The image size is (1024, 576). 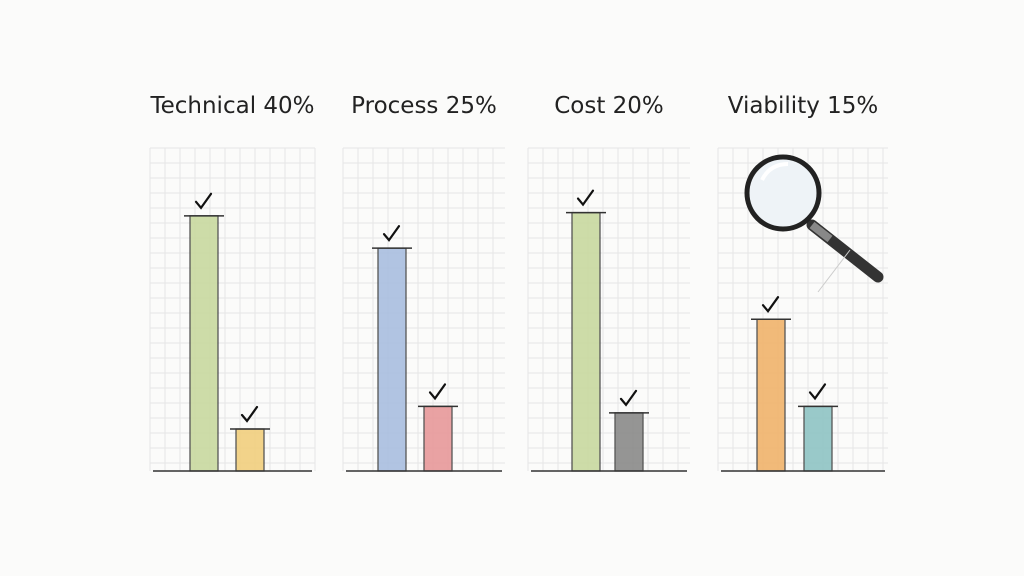 I want to click on panel-title: Process 25%, so click(x=424, y=106).